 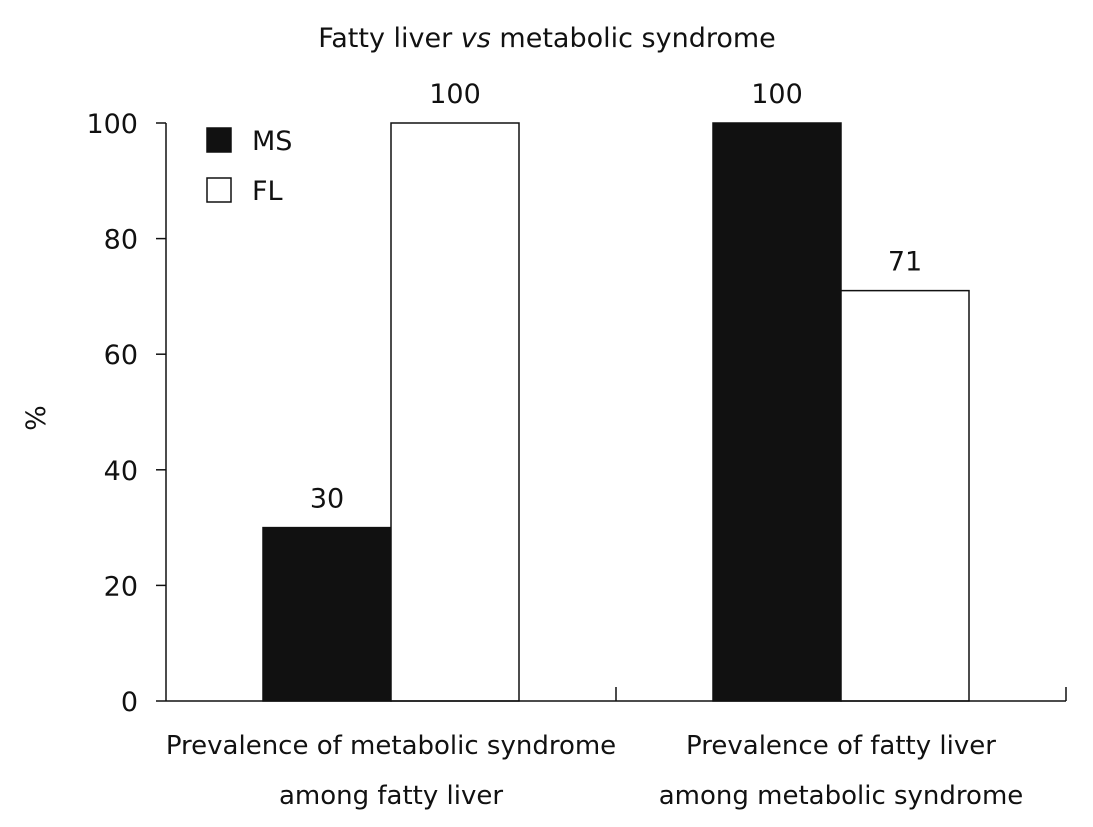 What do you see at coordinates (121, 240) in the screenshot?
I see `y-tick-label-80: 80` at bounding box center [121, 240].